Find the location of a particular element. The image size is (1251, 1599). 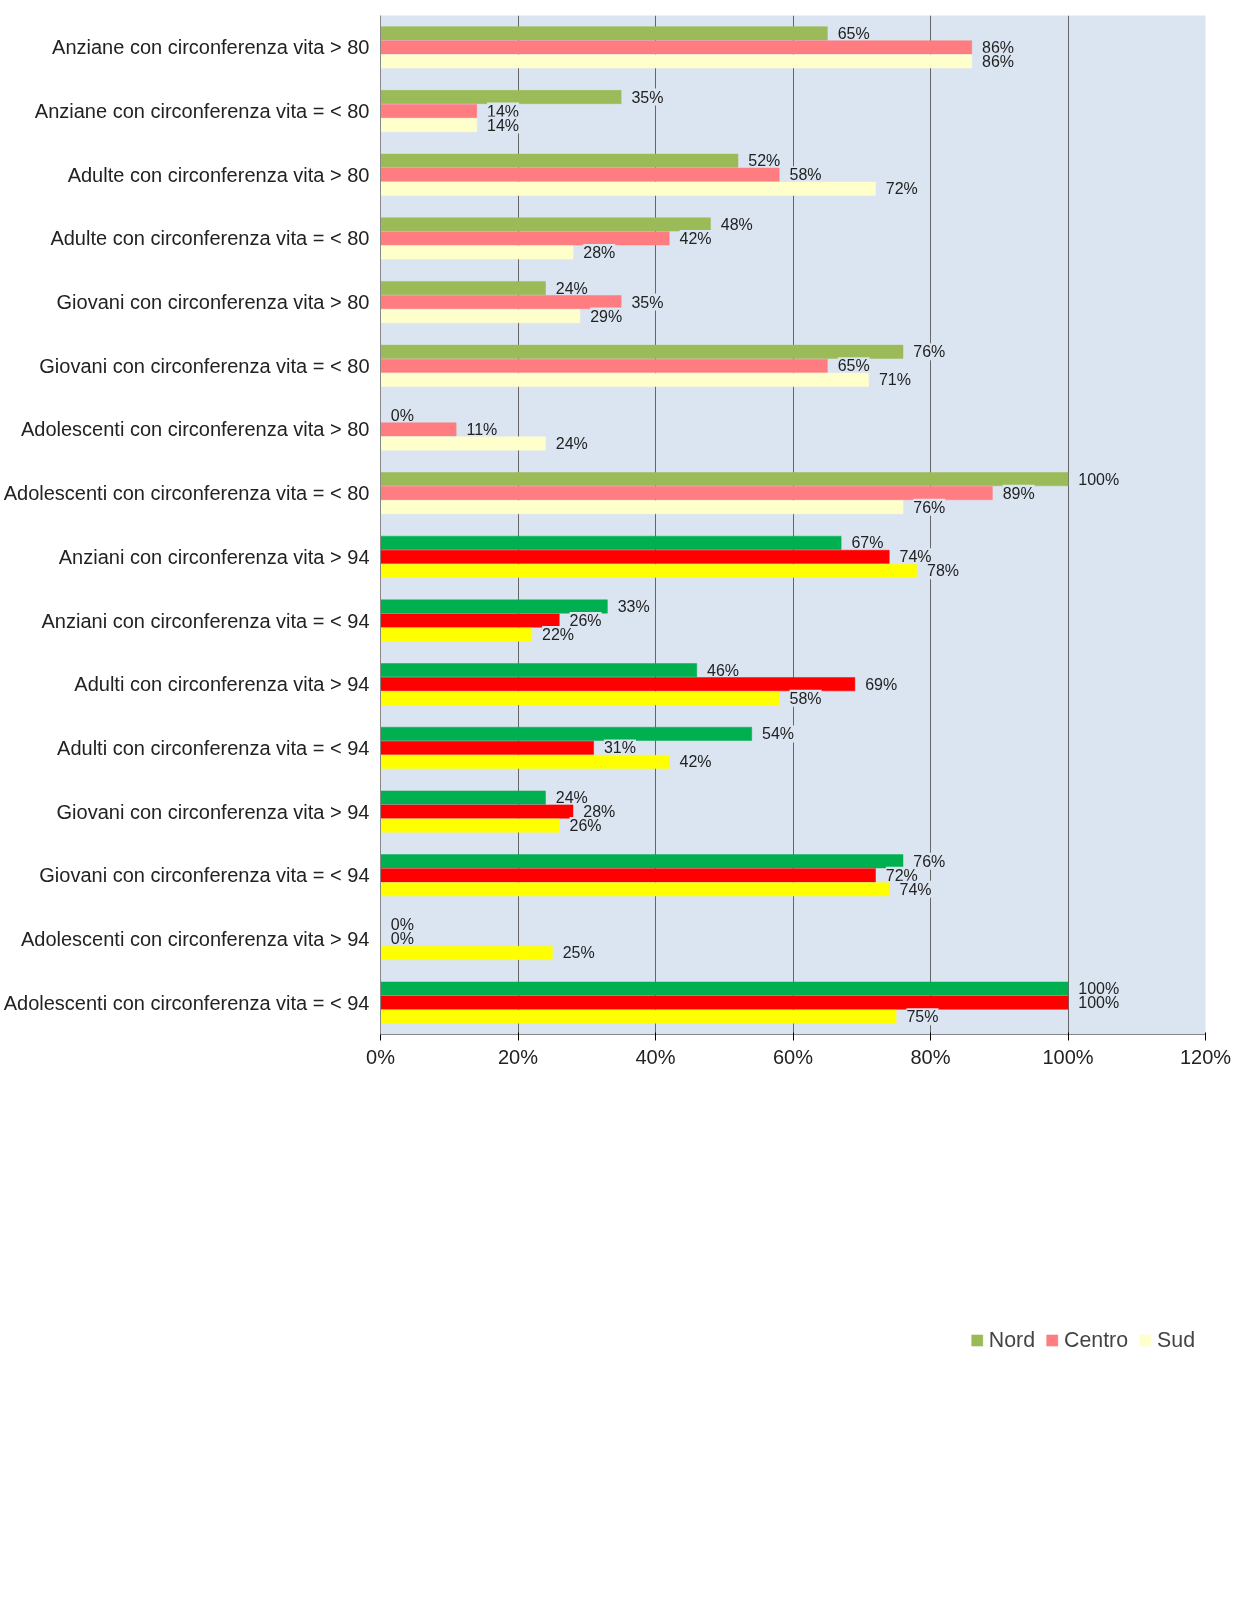

x-tick-label: 20% is located at coordinates (518, 1056).